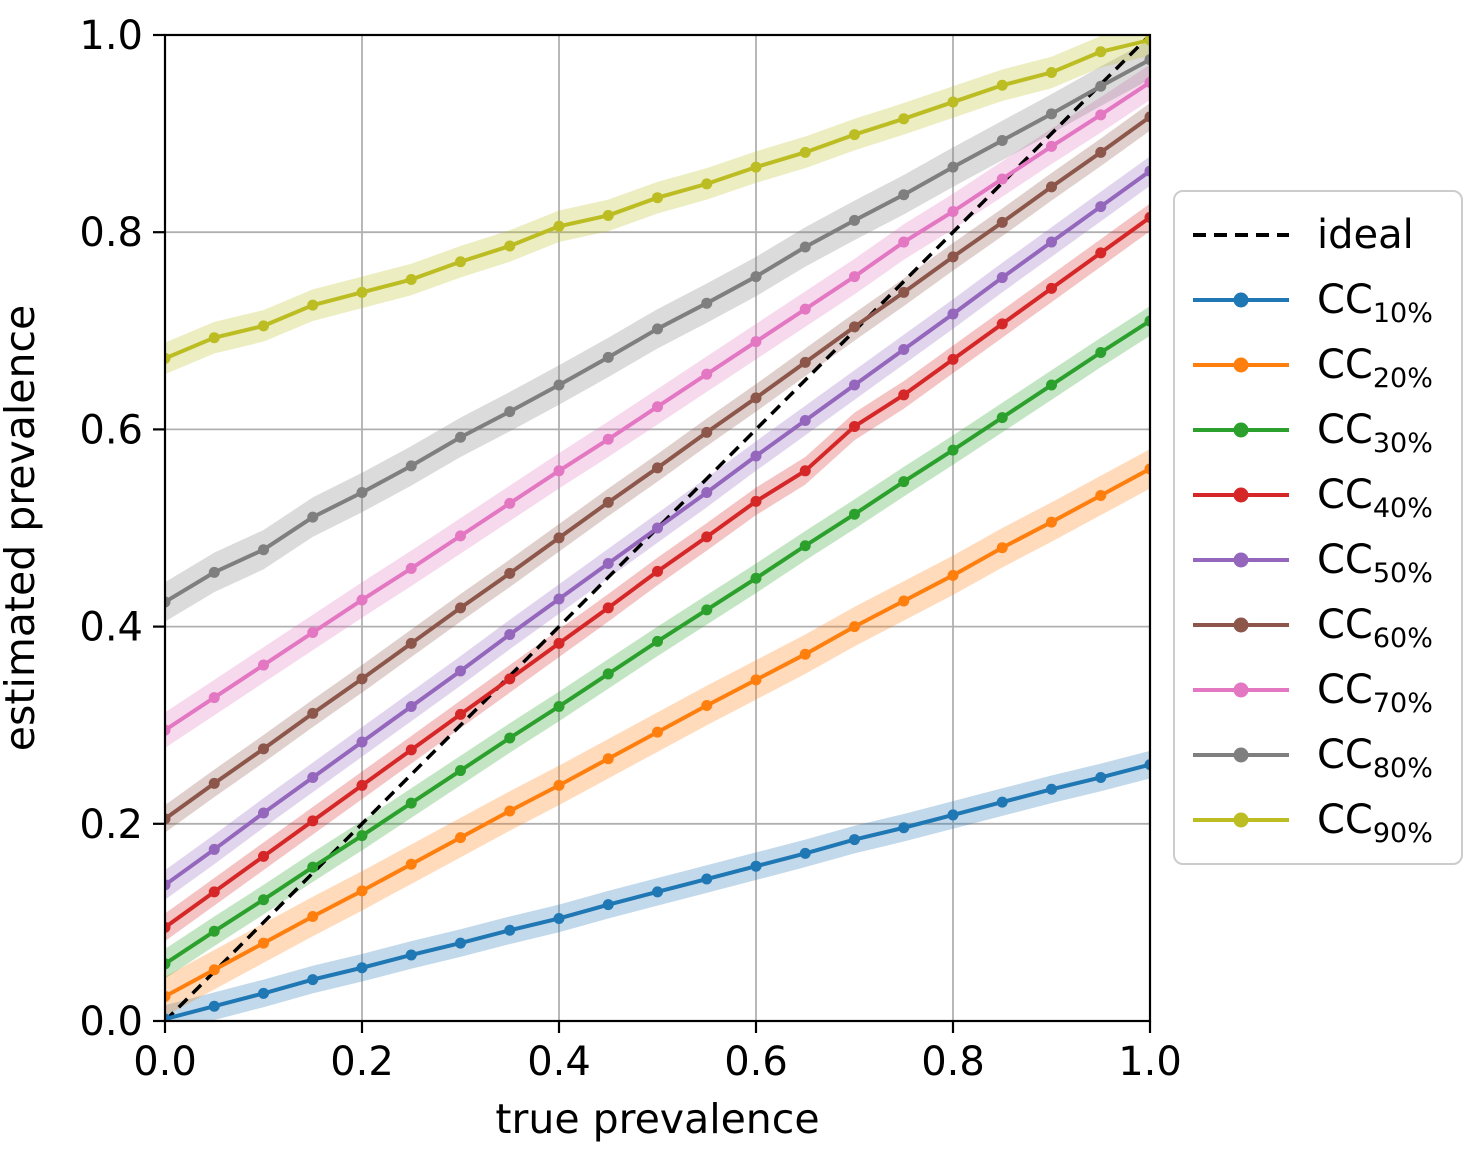 This screenshot has height=1159, width=1483. What do you see at coordinates (1375, 628) in the screenshot?
I see `legend-label-cc60: CC60%` at bounding box center [1375, 628].